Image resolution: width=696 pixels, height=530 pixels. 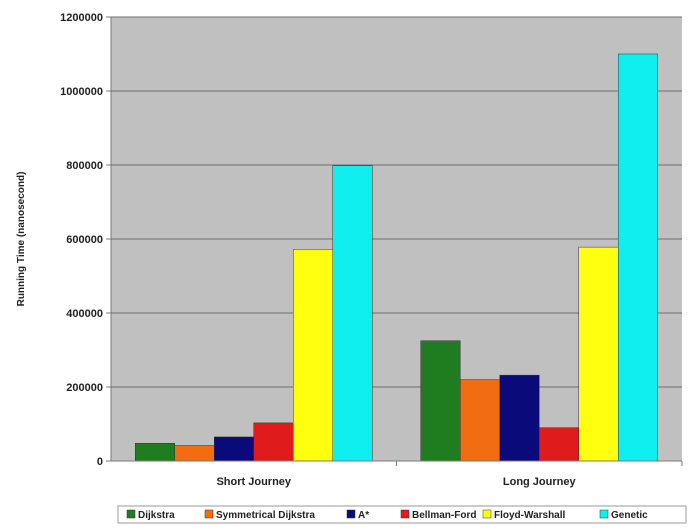 What do you see at coordinates (84, 314) in the screenshot?
I see `y-tick-label: 400000` at bounding box center [84, 314].